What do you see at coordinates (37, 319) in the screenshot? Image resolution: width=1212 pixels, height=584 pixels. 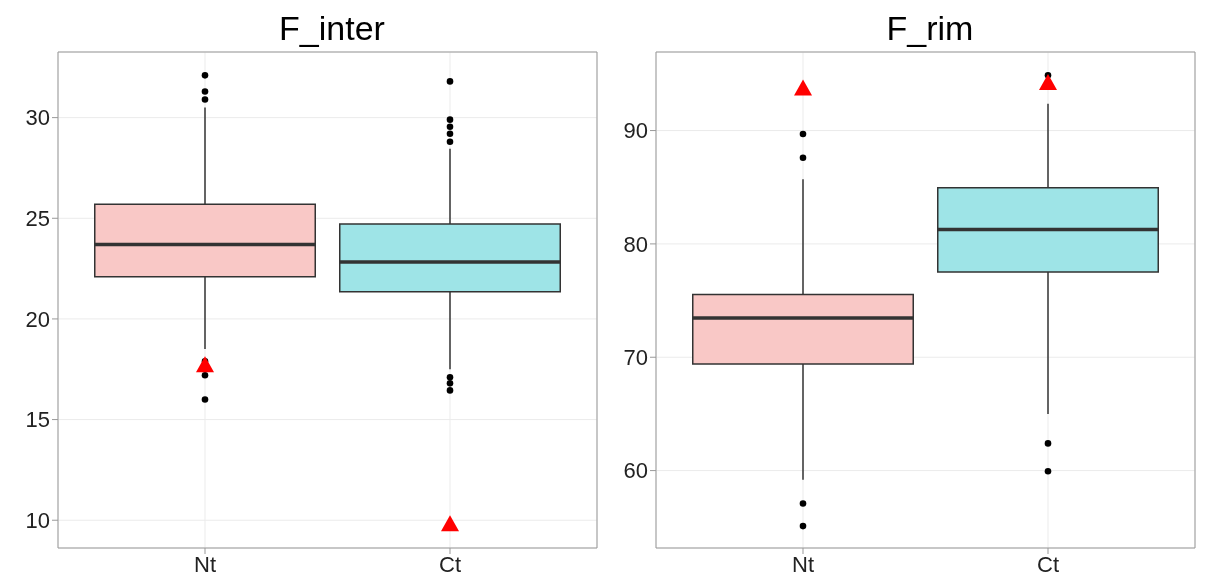 I see `y-tick-label: 20` at bounding box center [37, 319].